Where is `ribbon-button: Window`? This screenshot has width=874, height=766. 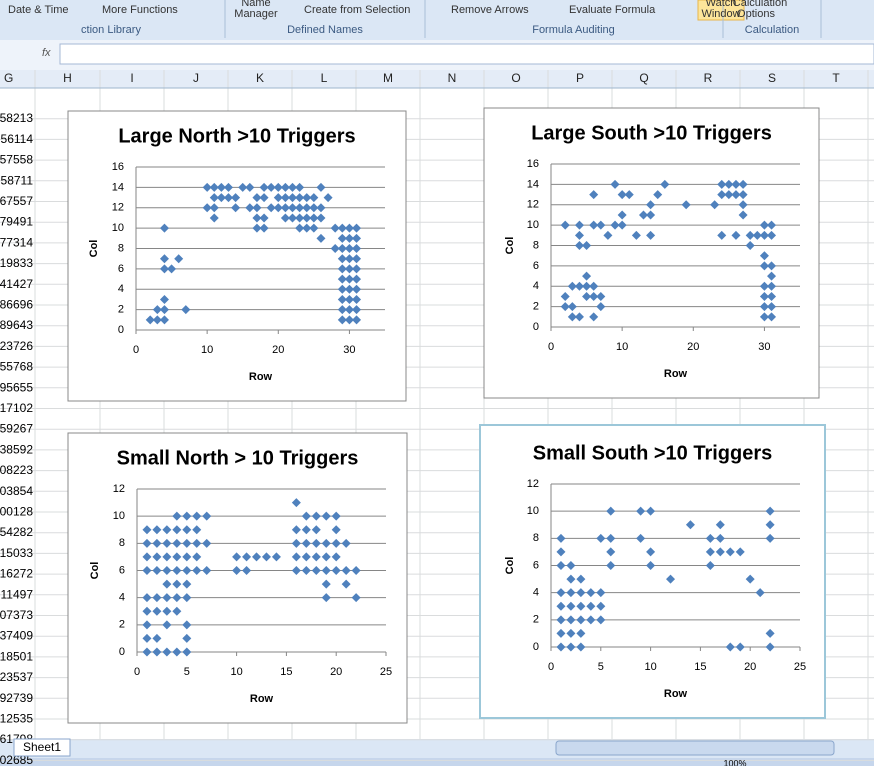
ribbon-button: Window is located at coordinates (720, 14).